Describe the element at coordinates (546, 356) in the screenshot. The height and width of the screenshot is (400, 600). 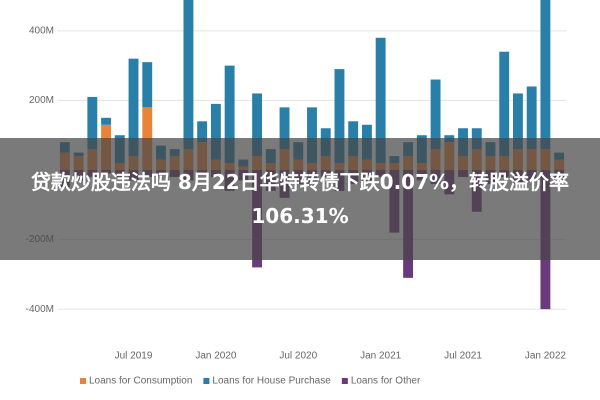
I see `x-tick-label: Jan 2022` at that location.